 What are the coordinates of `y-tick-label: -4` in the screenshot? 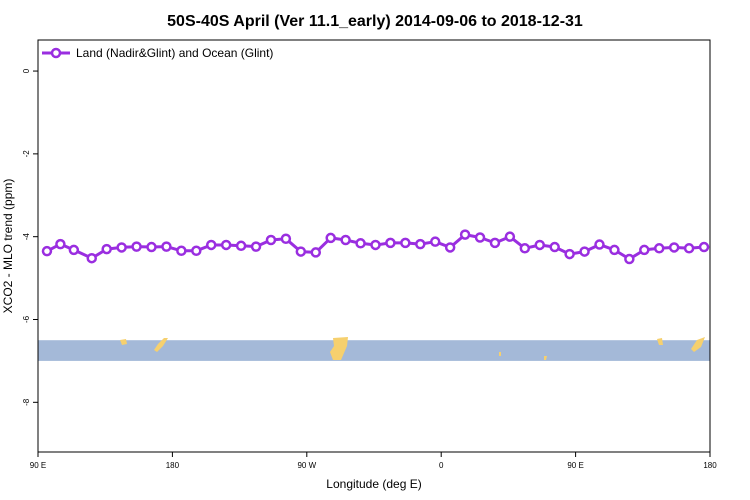 It's located at (26, 237).